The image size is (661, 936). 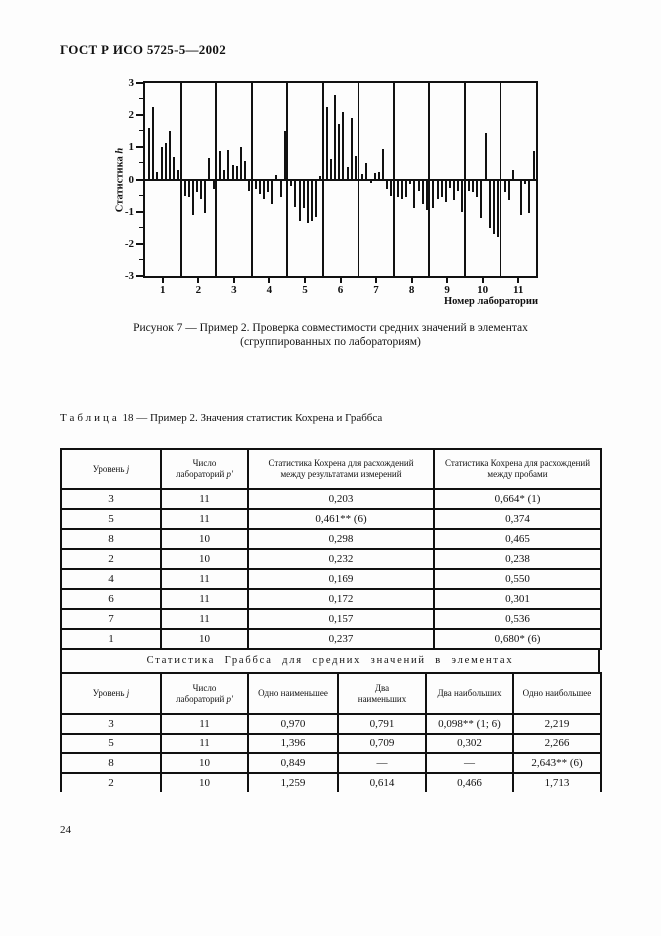 What do you see at coordinates (490, 301) in the screenshot?
I see `x-axis-label: Номер лаборатории` at bounding box center [490, 301].